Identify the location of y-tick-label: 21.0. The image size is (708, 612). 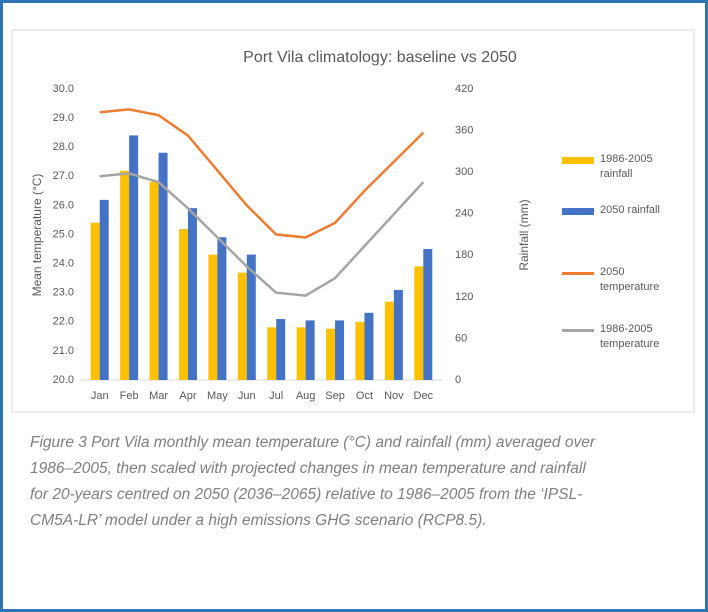
(63, 351).